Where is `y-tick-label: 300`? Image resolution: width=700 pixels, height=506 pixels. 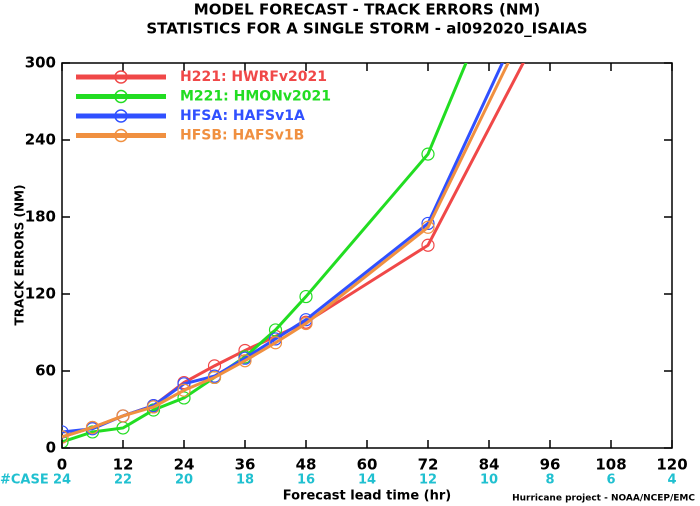
y-tick-label: 300 is located at coordinates (40, 63).